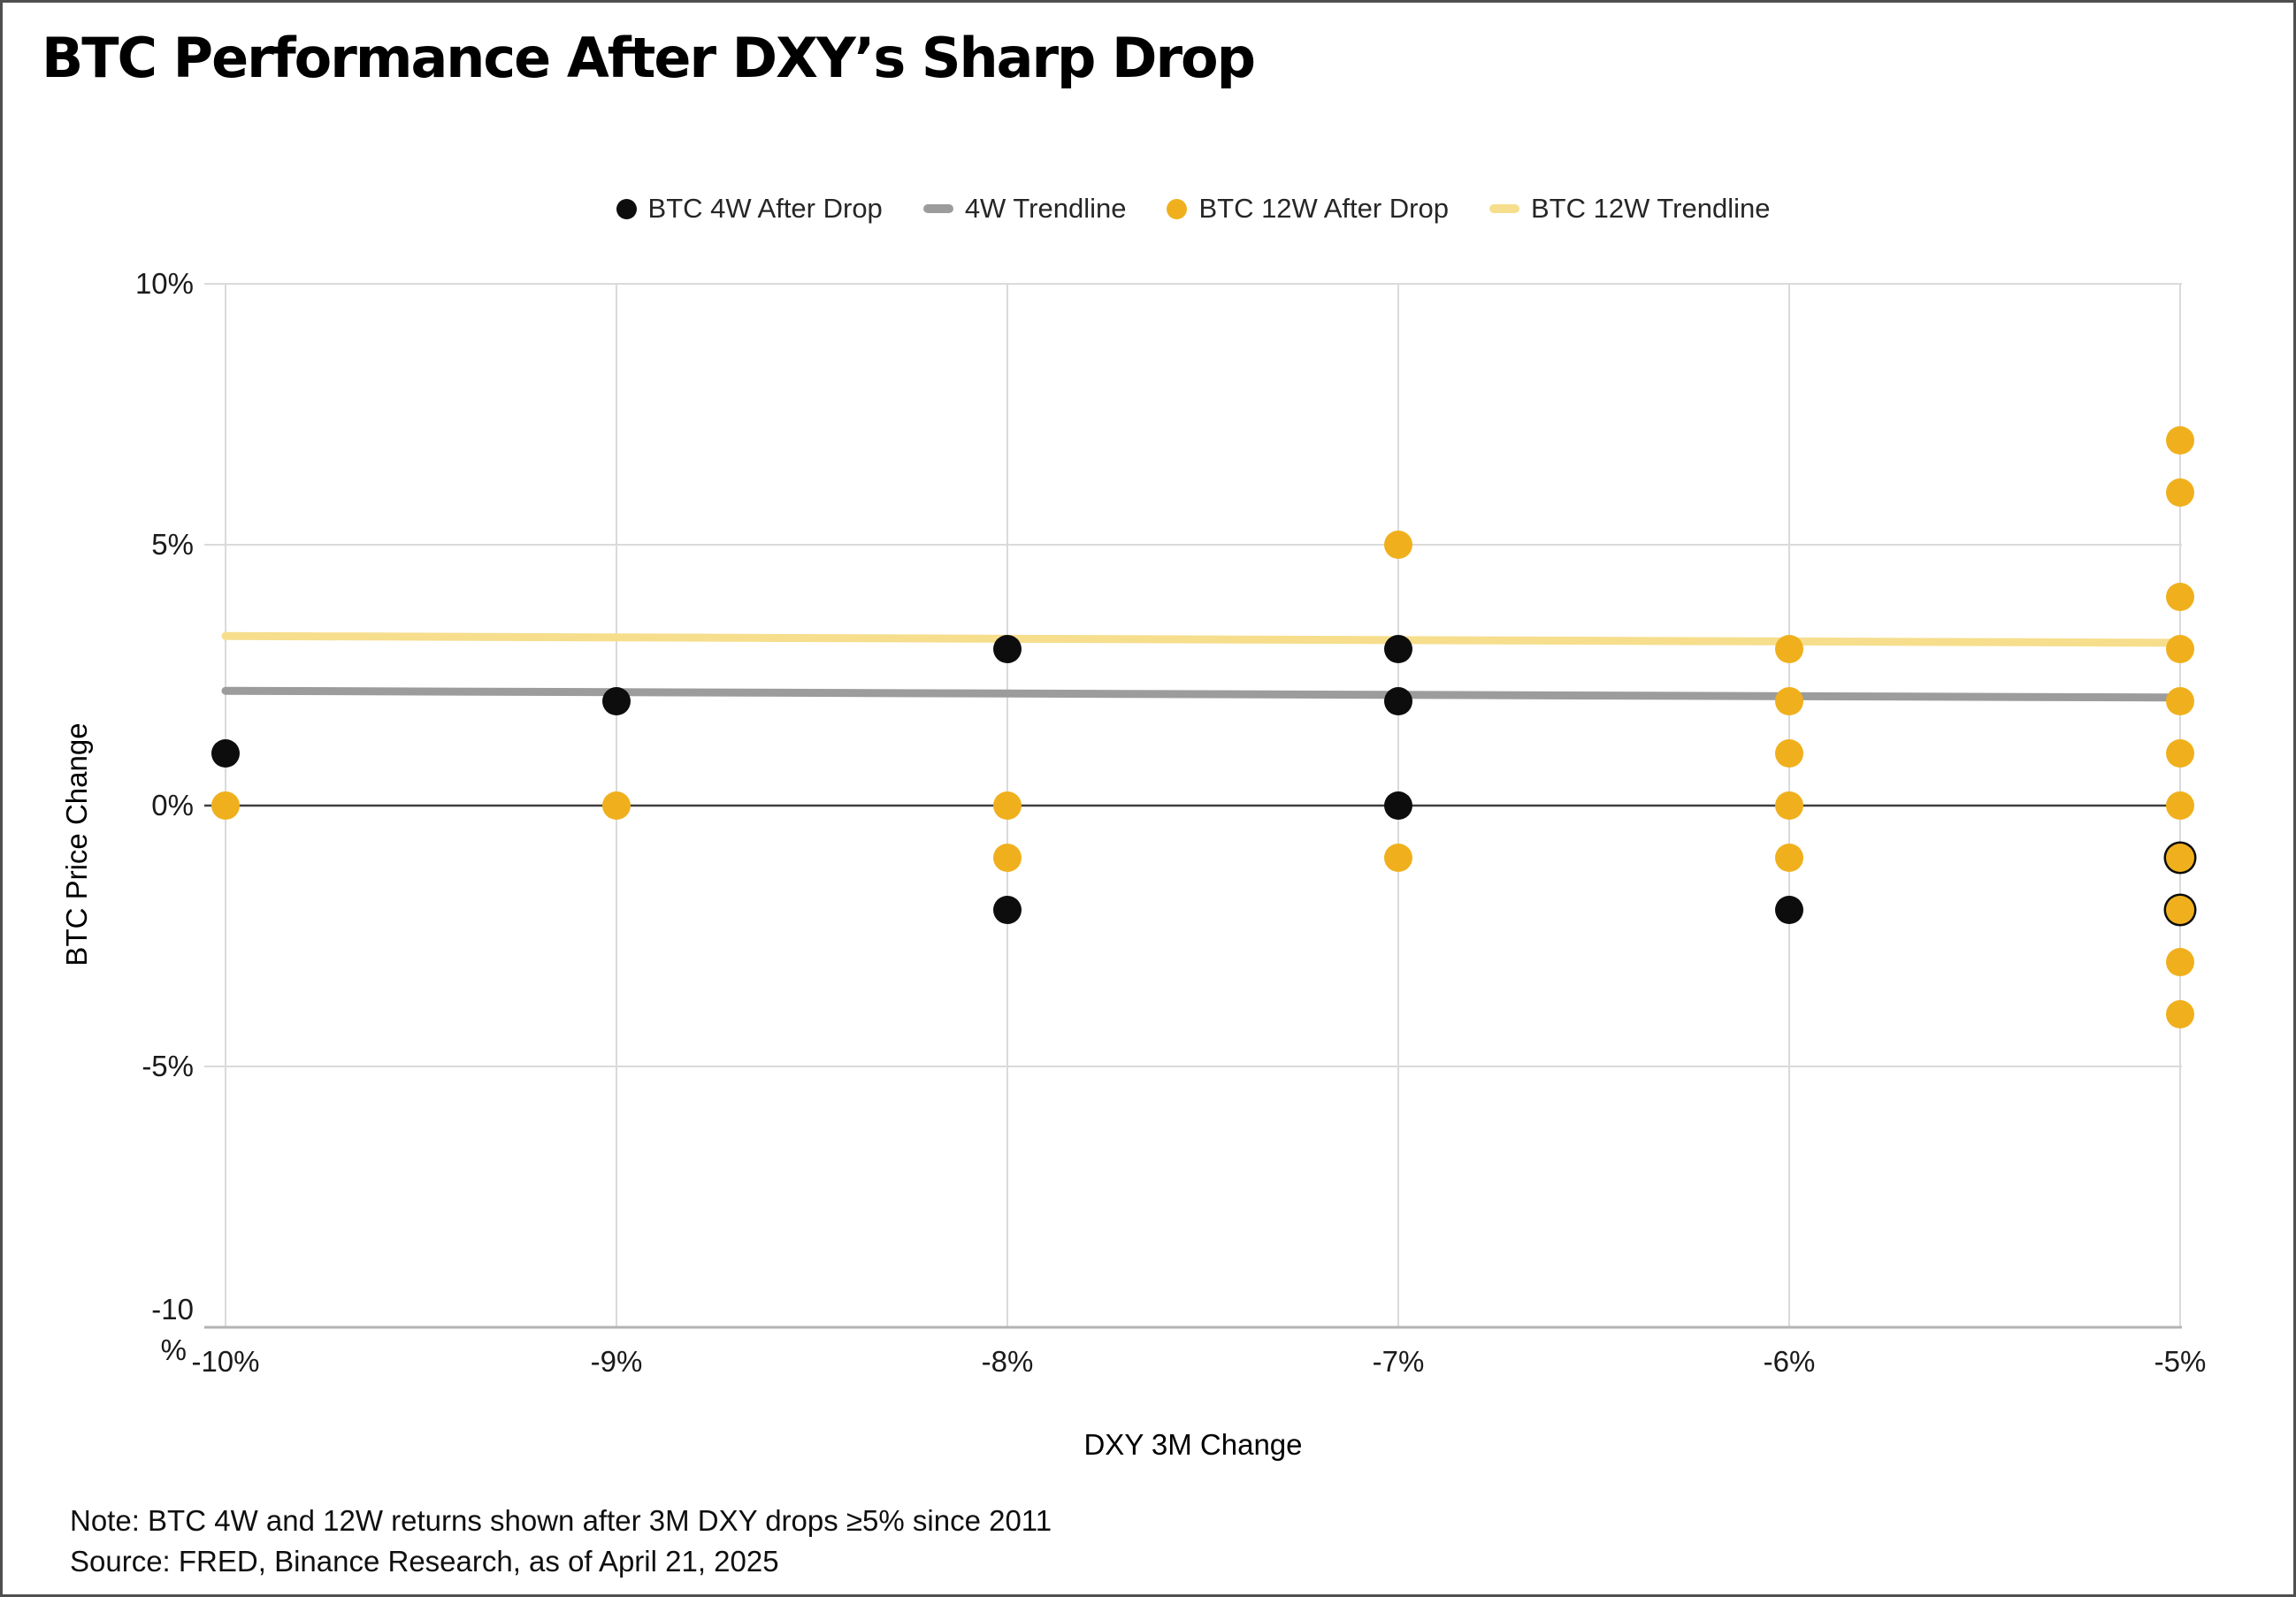 The width and height of the screenshot is (2296, 1597). I want to click on x-tick-label: -8%, so click(1008, 1361).